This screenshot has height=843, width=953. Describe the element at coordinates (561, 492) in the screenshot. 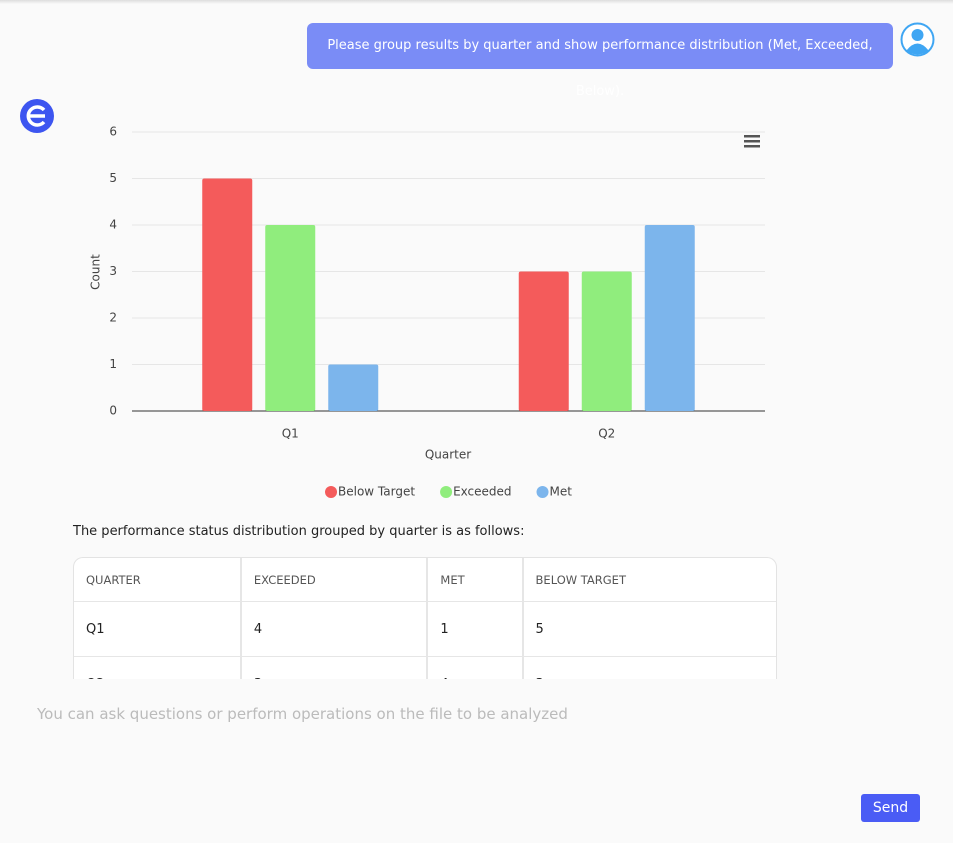

I see `legend-label: Met` at that location.